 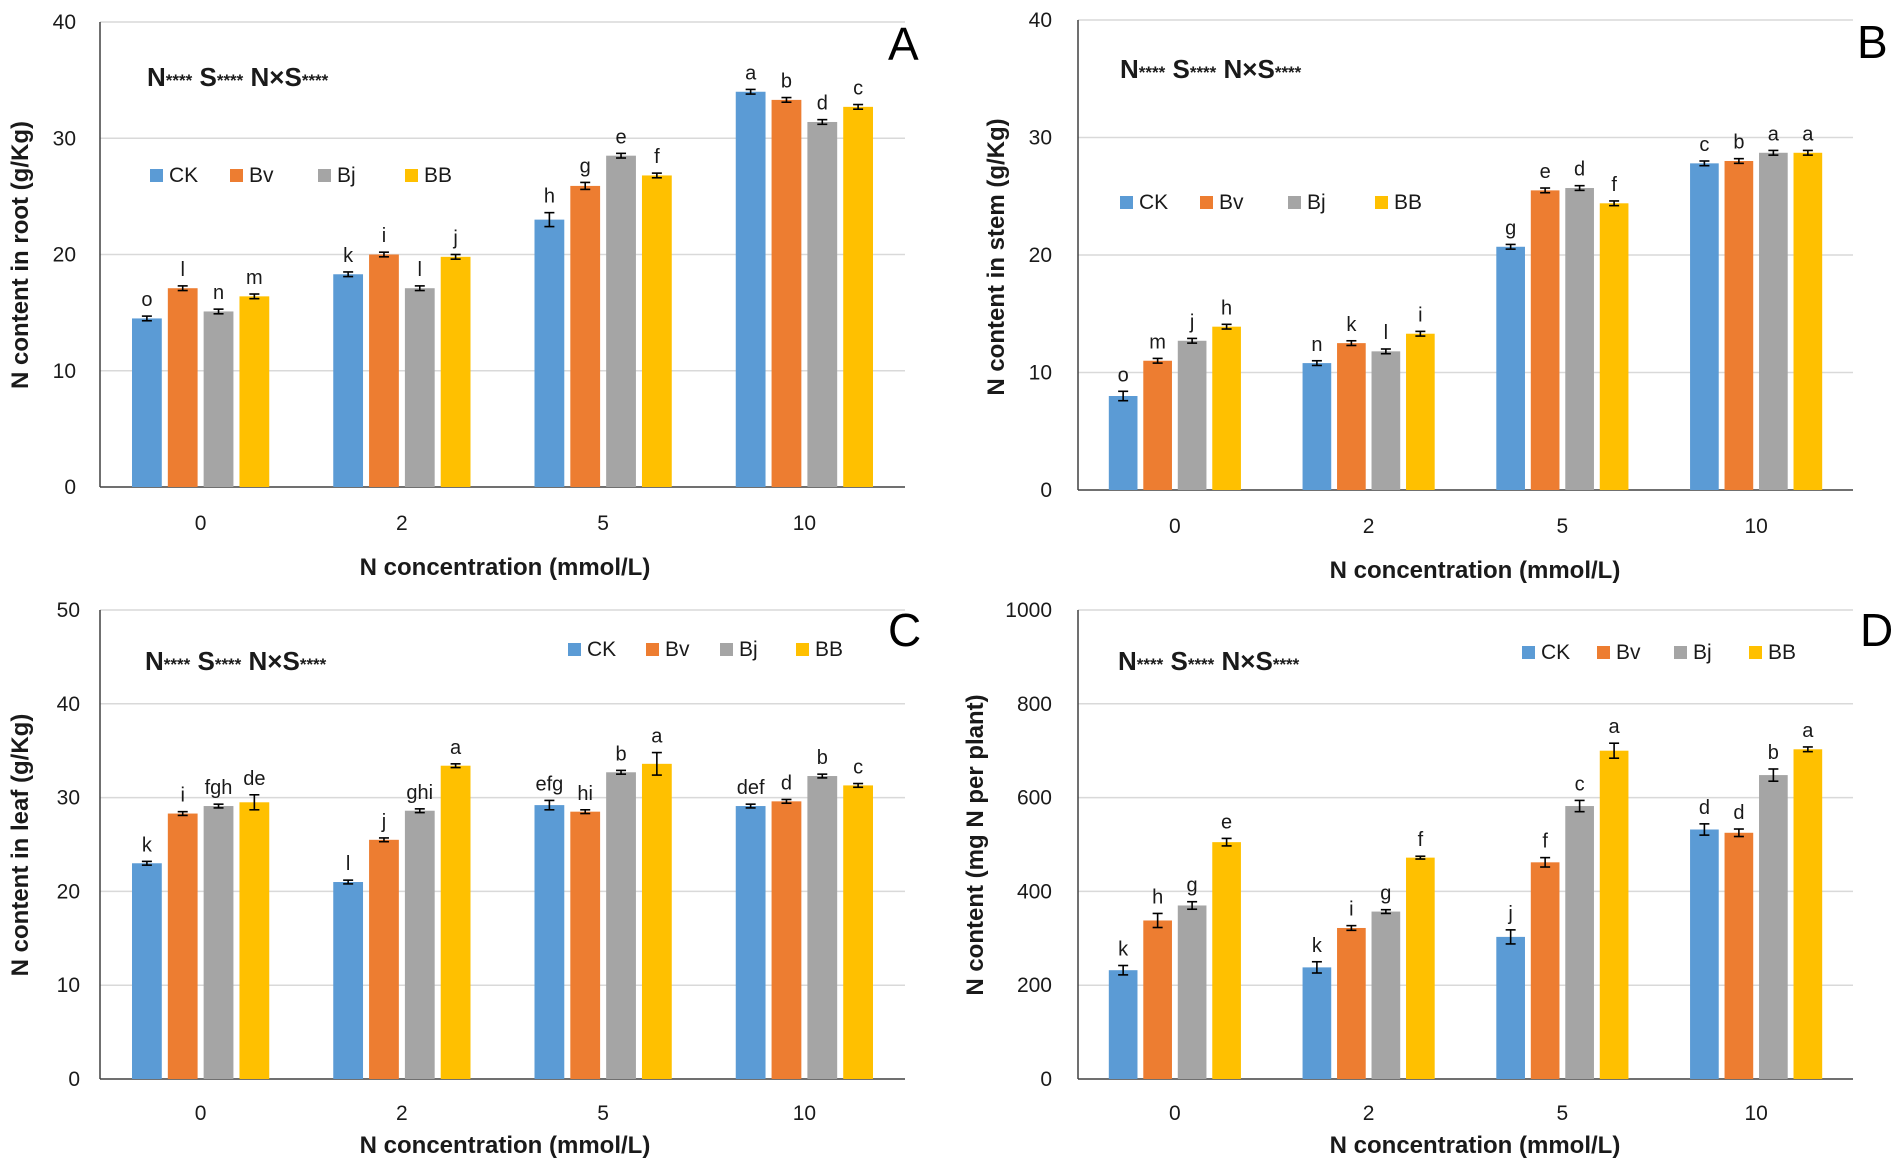 What do you see at coordinates (1040, 20) in the screenshot?
I see `y-tick-label: 40` at bounding box center [1040, 20].